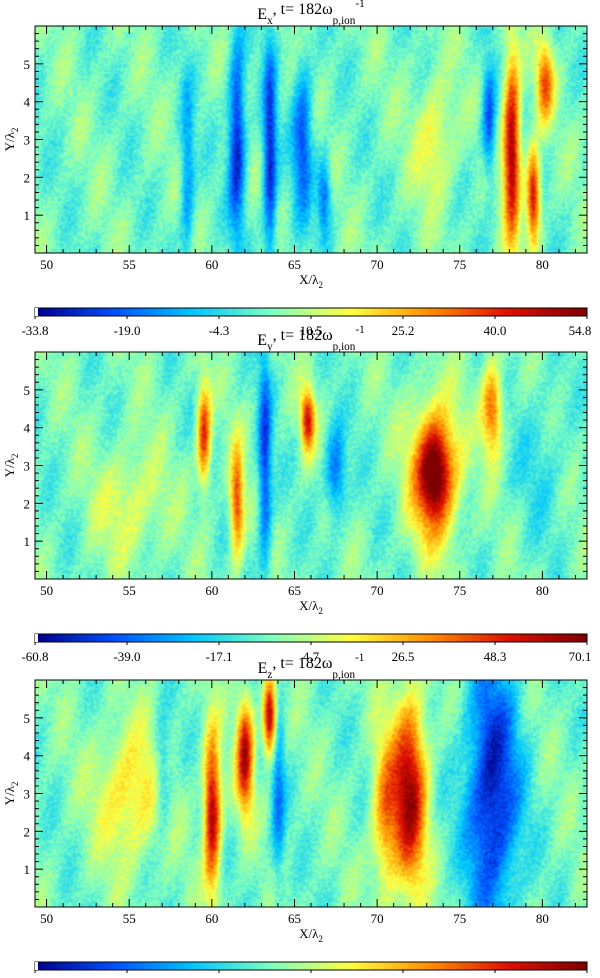  I want to click on panel-title-sub: x, so click(270, 21).